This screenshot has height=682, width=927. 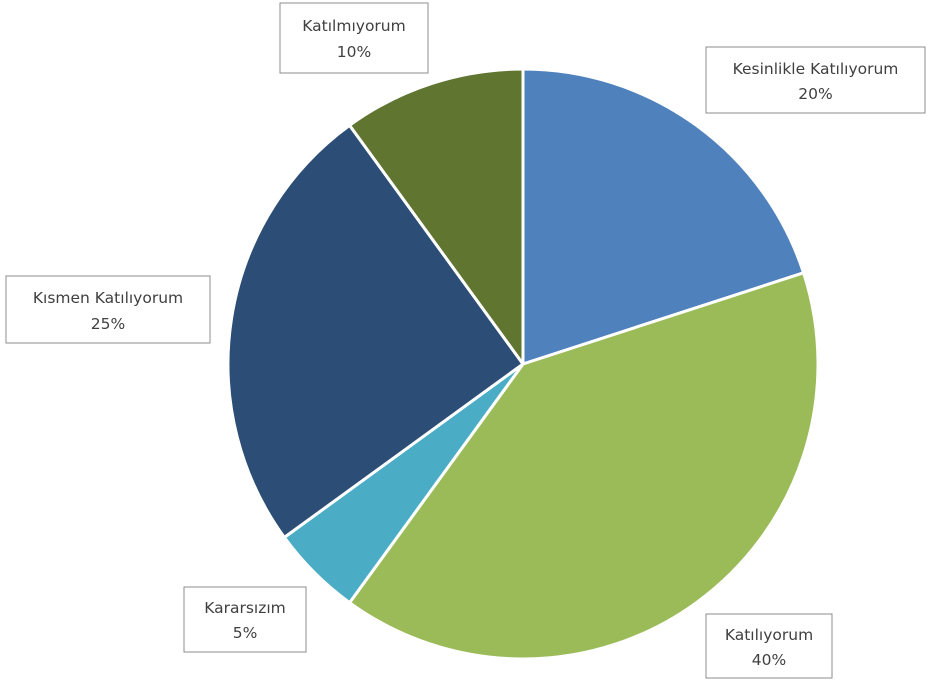 I want to click on data-label-kismen-katiliyorum-category: Kısmen Katılıyorum, so click(x=108, y=298).